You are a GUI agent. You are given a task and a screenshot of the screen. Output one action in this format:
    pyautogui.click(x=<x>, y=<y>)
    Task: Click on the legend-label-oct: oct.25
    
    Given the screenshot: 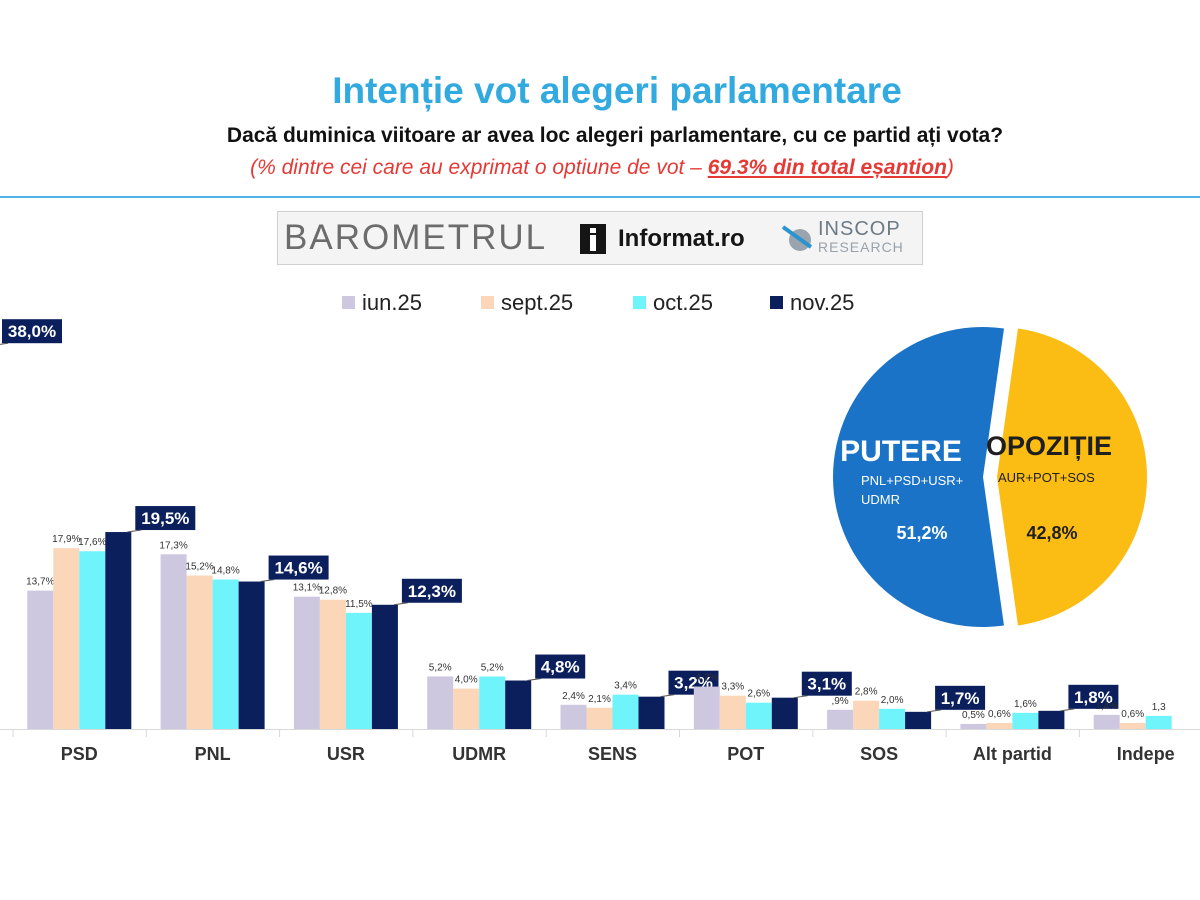 What is the action you would take?
    pyautogui.click(x=683, y=302)
    